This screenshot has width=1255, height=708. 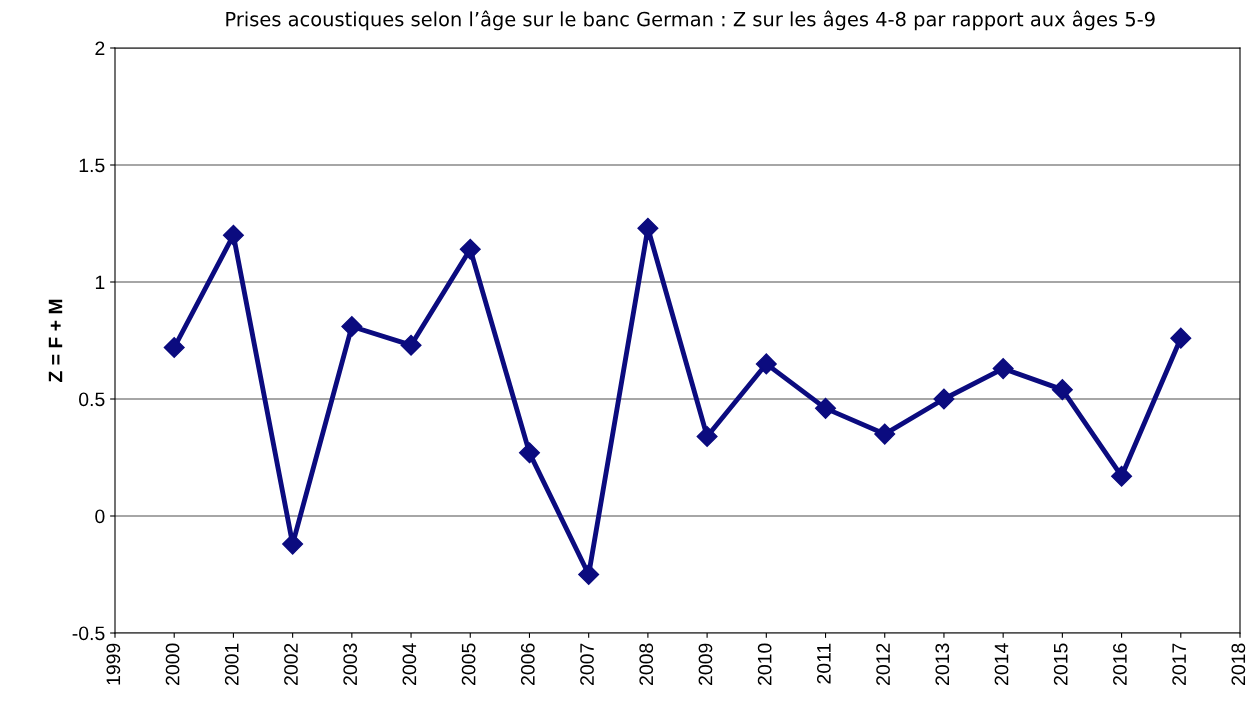 I want to click on x-tick-label: 2013, so click(x=942, y=664).